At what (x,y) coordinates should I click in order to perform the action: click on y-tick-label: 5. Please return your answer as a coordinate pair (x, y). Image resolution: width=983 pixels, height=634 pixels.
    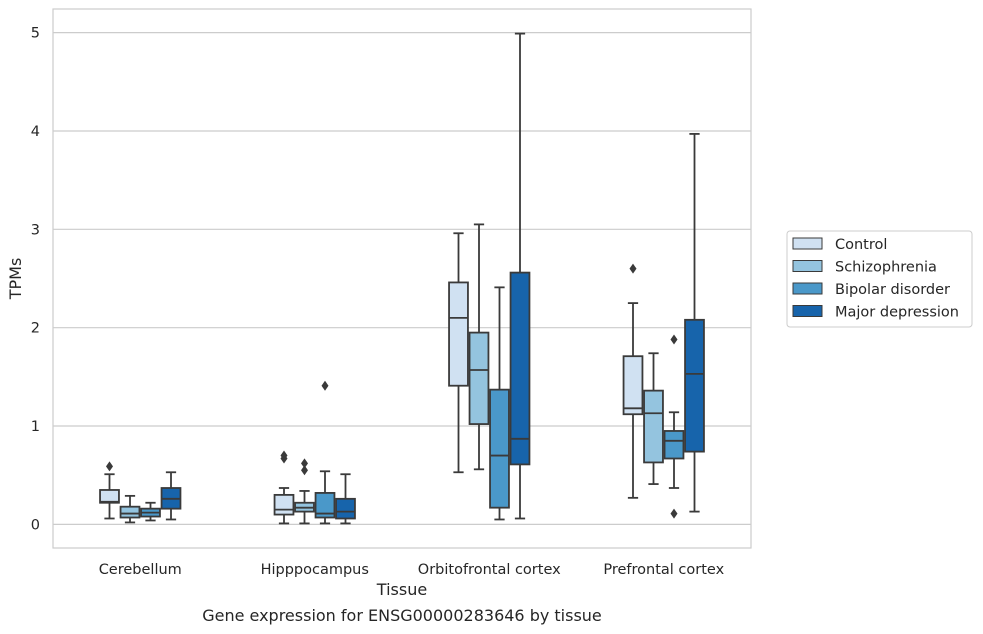
    Looking at the image, I should click on (35, 34).